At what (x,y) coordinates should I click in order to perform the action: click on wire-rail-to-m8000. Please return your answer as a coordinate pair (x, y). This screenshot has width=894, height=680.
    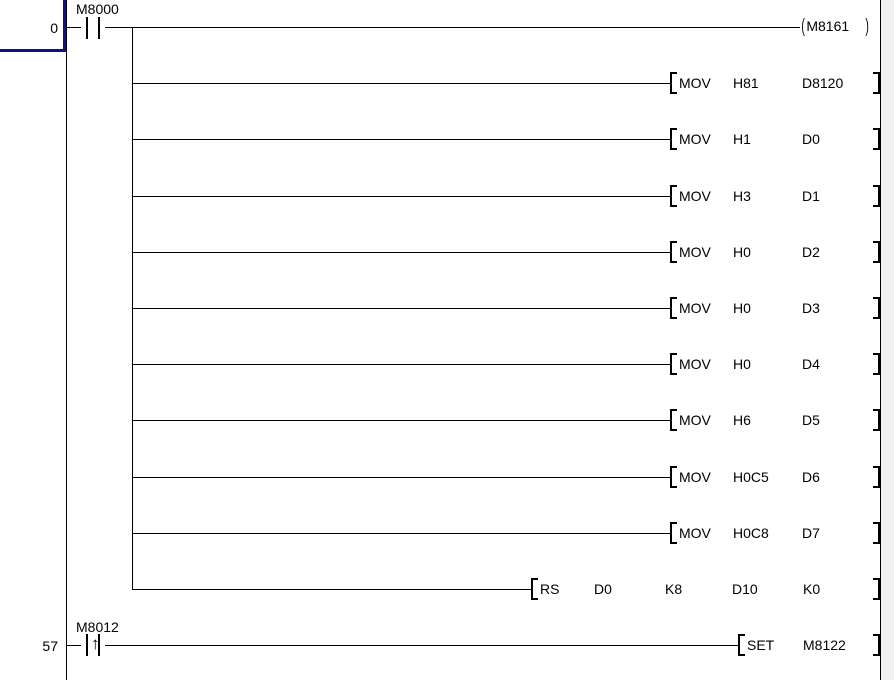
    Looking at the image, I should click on (73, 27).